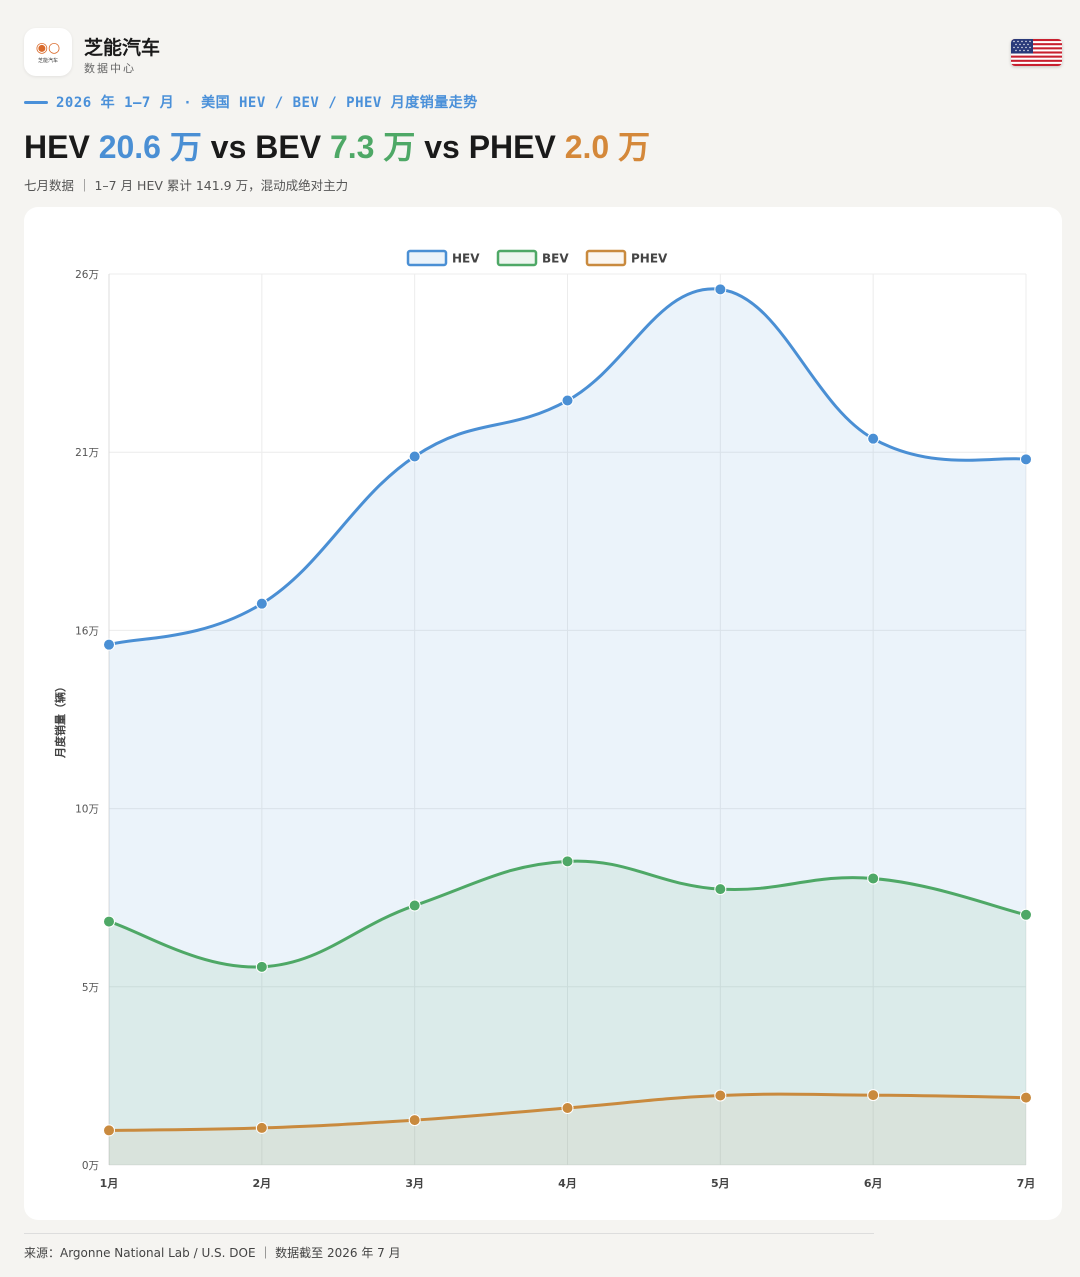 Image resolution: width=1080 pixels, height=1277 pixels. I want to click on x-tick-label: 2月, so click(262, 1183).